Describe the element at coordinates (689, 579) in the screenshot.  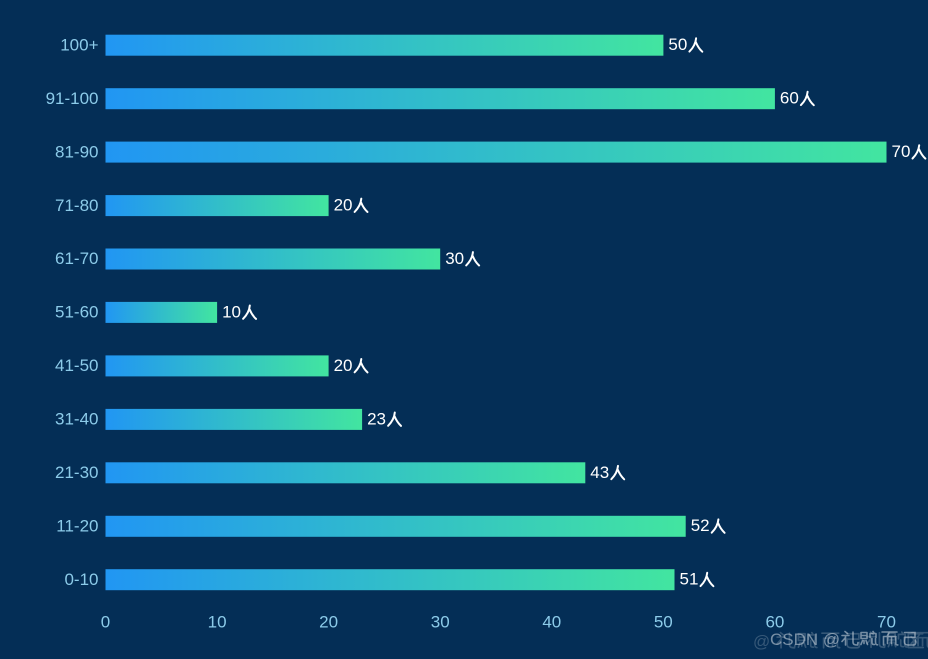
I see `svg-text: 51` at that location.